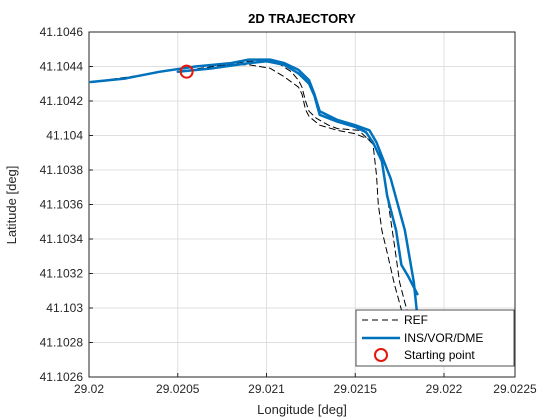 Image resolution: width=560 pixels, height=420 pixels. What do you see at coordinates (62, 32) in the screenshot?
I see `y-tick-label: 41.1046` at bounding box center [62, 32].